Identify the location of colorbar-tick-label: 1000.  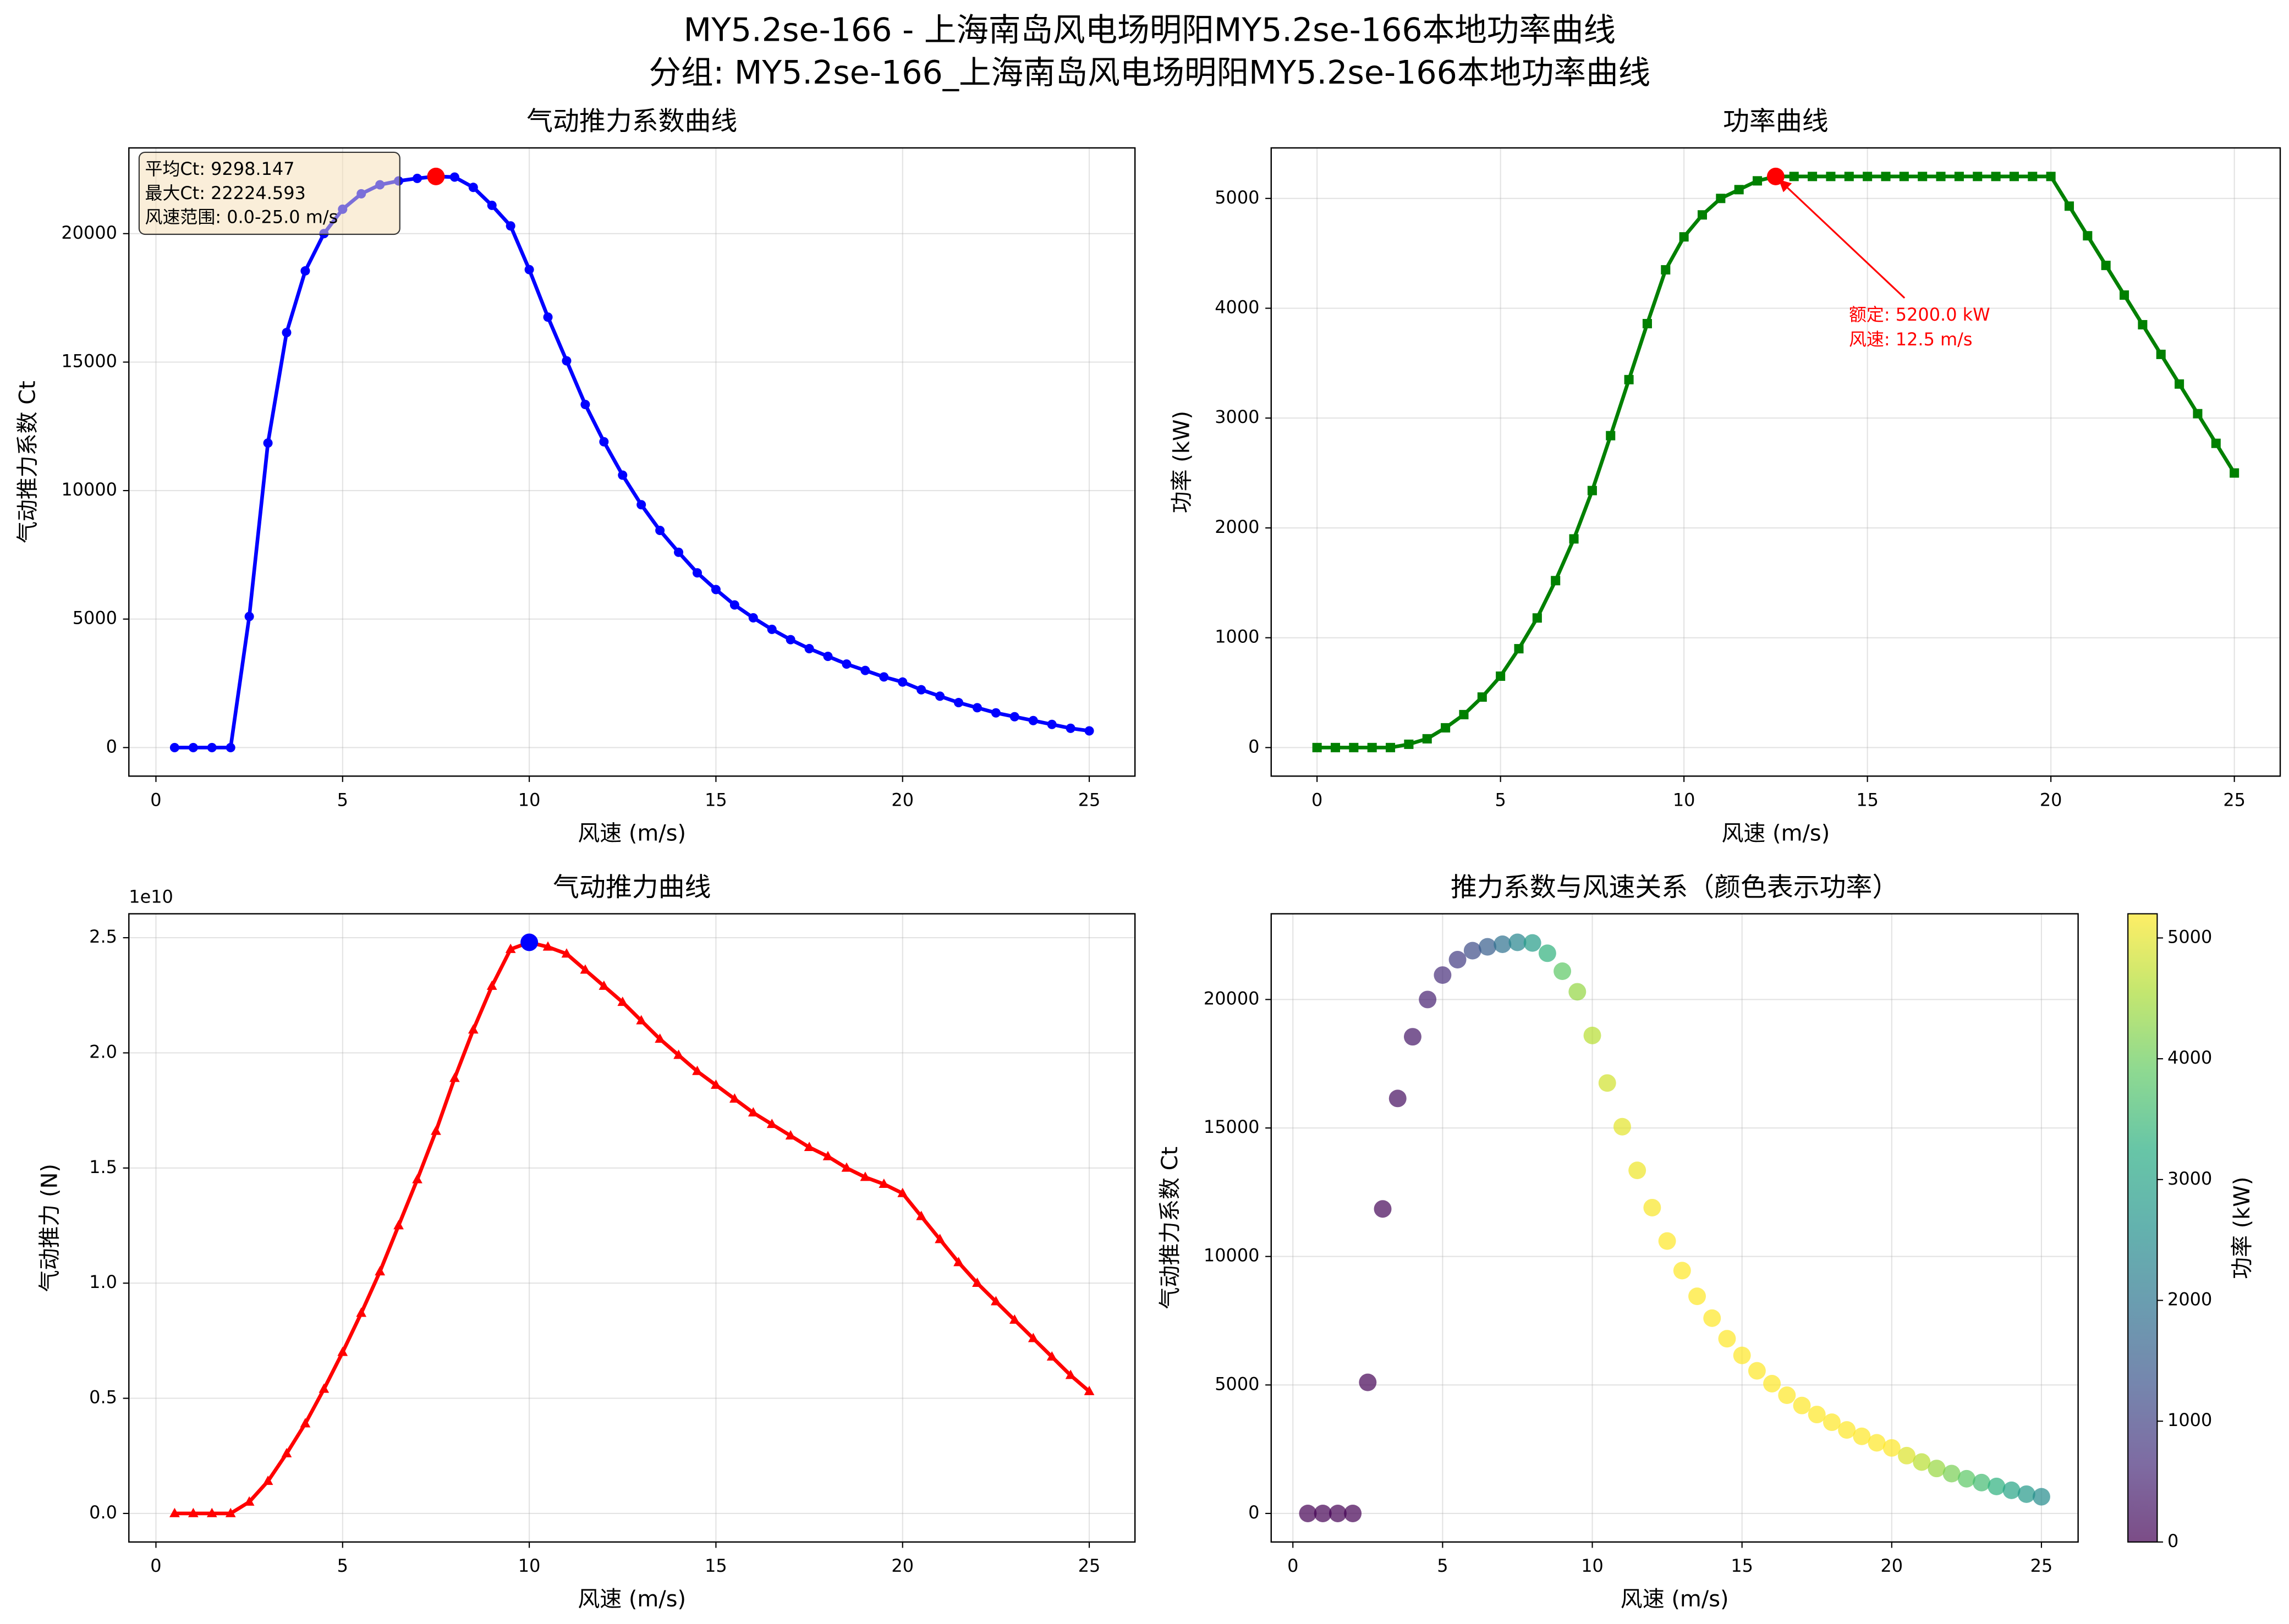
(2189, 1420).